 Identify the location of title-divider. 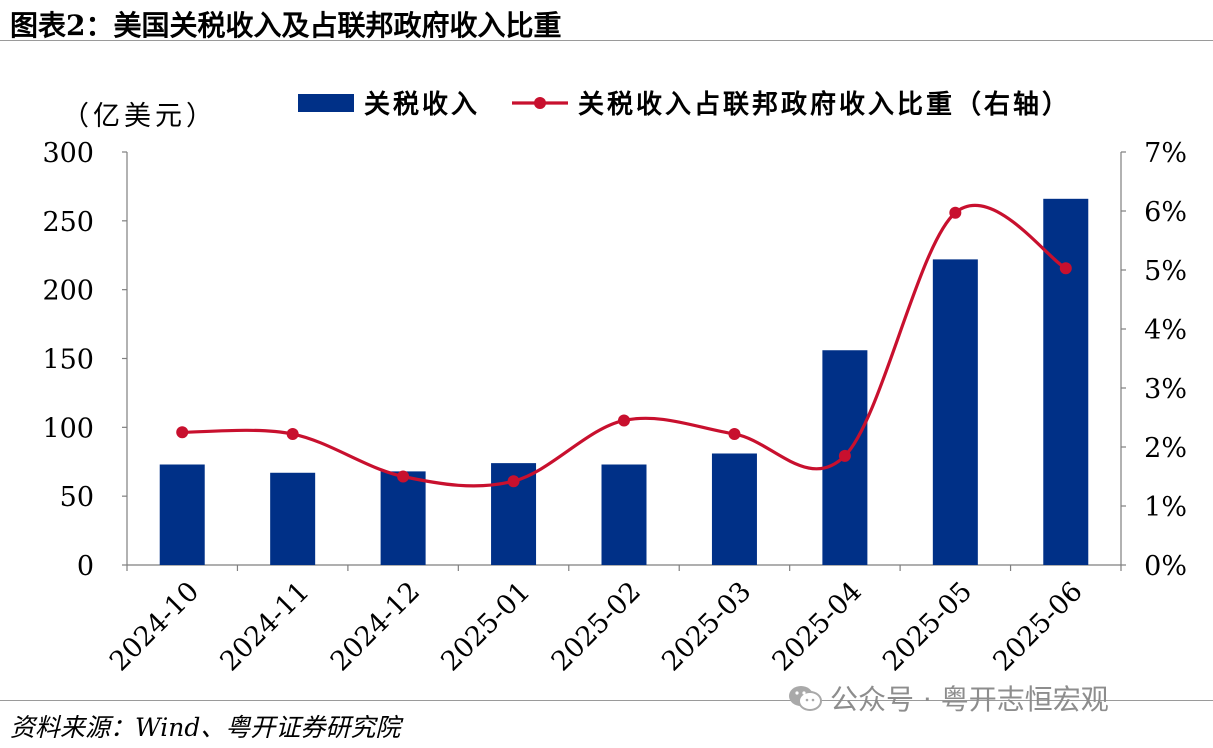
(606, 40).